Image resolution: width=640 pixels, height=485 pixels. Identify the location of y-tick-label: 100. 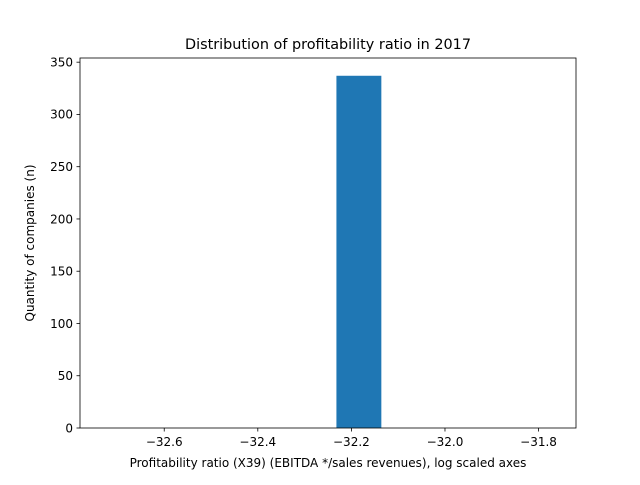
(61, 324).